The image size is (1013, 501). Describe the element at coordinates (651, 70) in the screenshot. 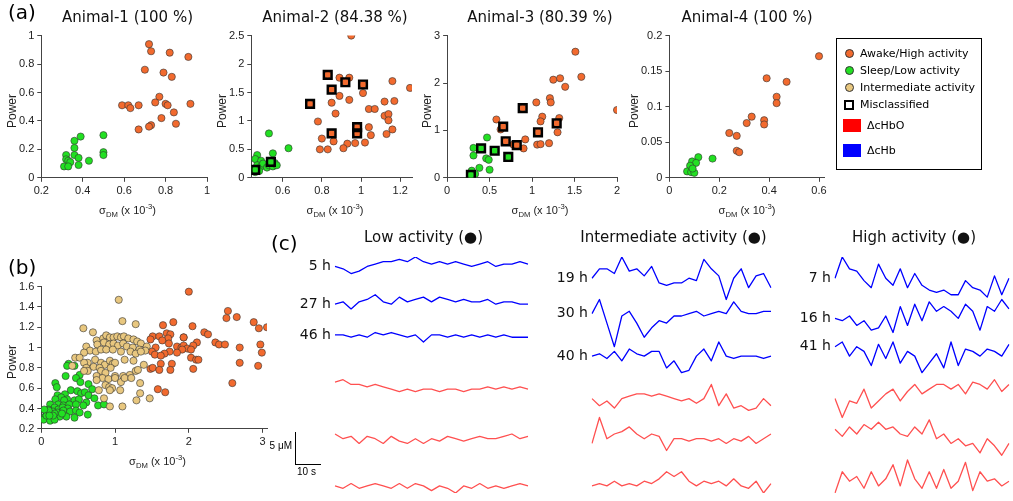

I see `y-tick-label: 0.15` at that location.